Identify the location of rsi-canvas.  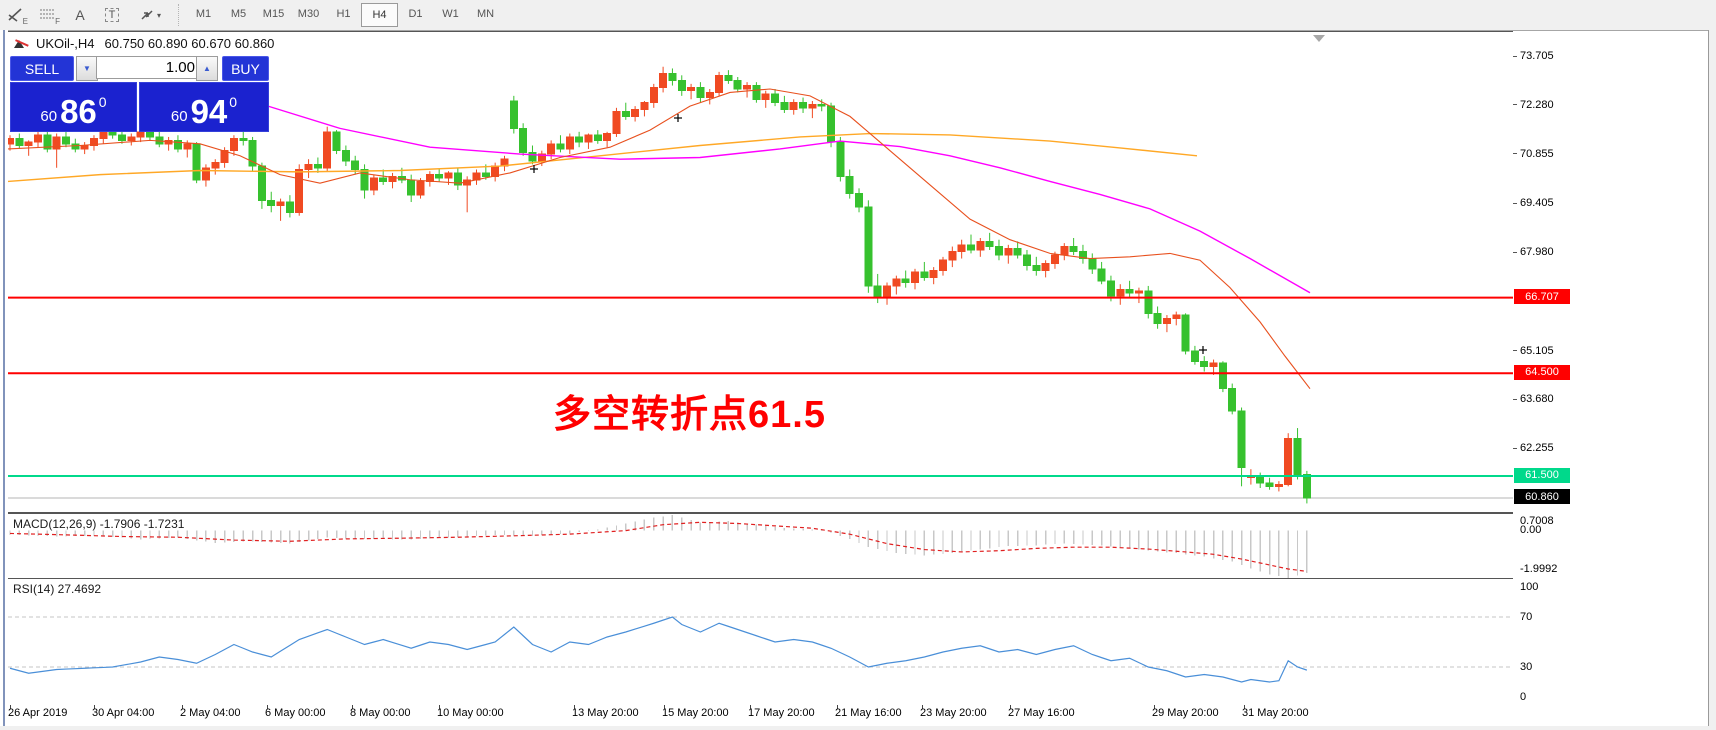
(760, 649).